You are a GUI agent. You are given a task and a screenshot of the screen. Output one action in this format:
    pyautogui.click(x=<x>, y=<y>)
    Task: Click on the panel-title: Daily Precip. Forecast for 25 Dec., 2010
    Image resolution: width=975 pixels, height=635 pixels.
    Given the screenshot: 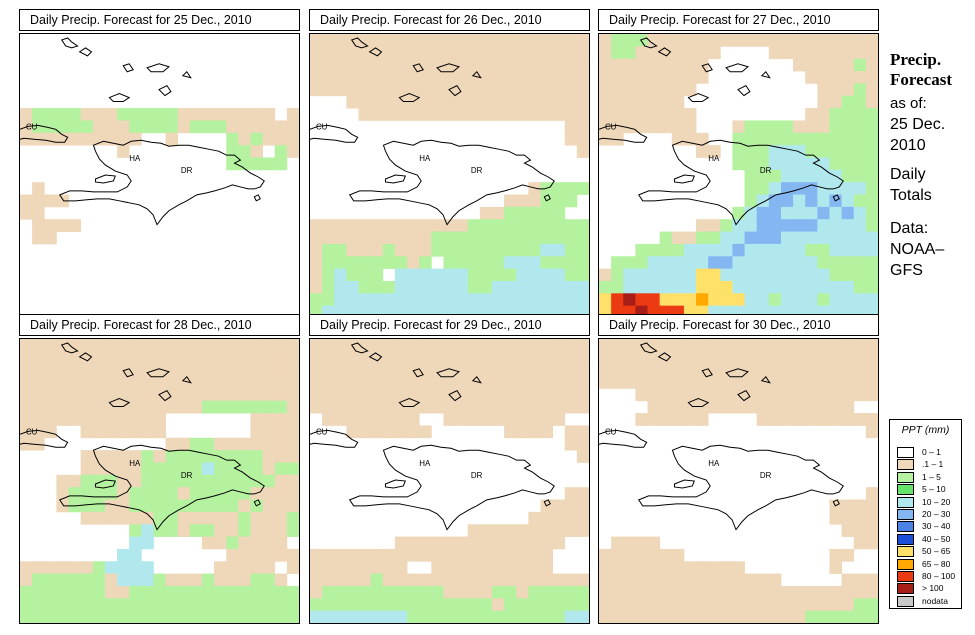 What is the action you would take?
    pyautogui.click(x=159, y=20)
    